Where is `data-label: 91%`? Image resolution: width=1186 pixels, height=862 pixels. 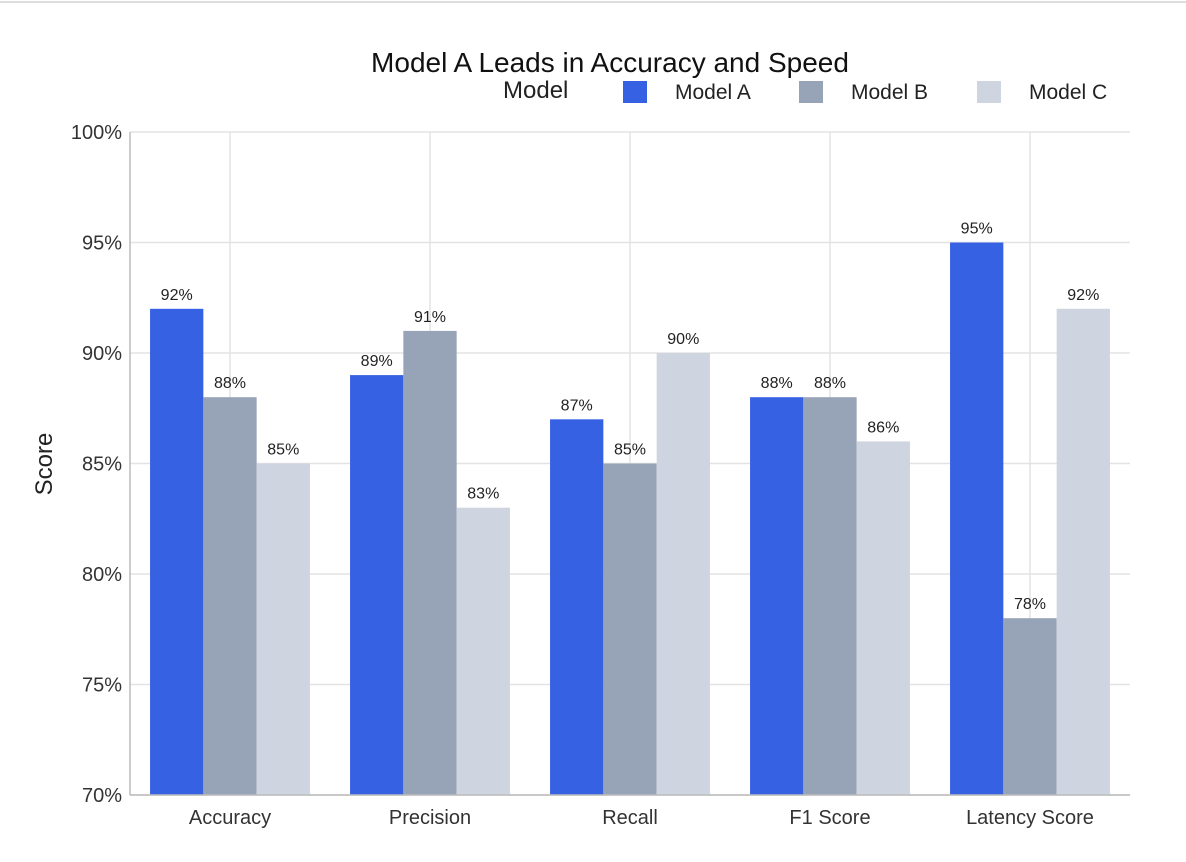
data-label: 91% is located at coordinates (430, 317).